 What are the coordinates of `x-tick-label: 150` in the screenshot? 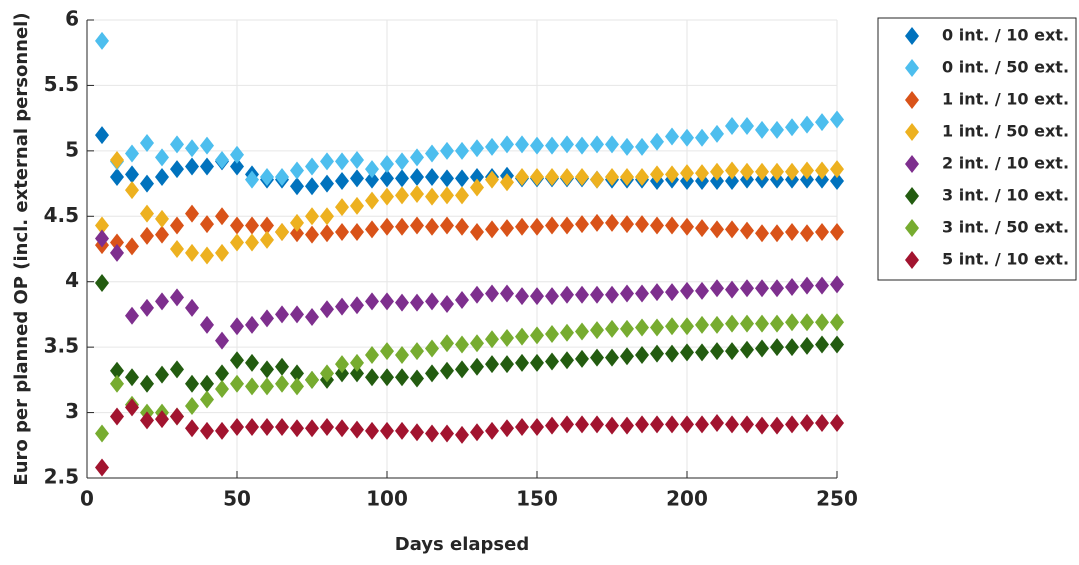 It's located at (537, 499).